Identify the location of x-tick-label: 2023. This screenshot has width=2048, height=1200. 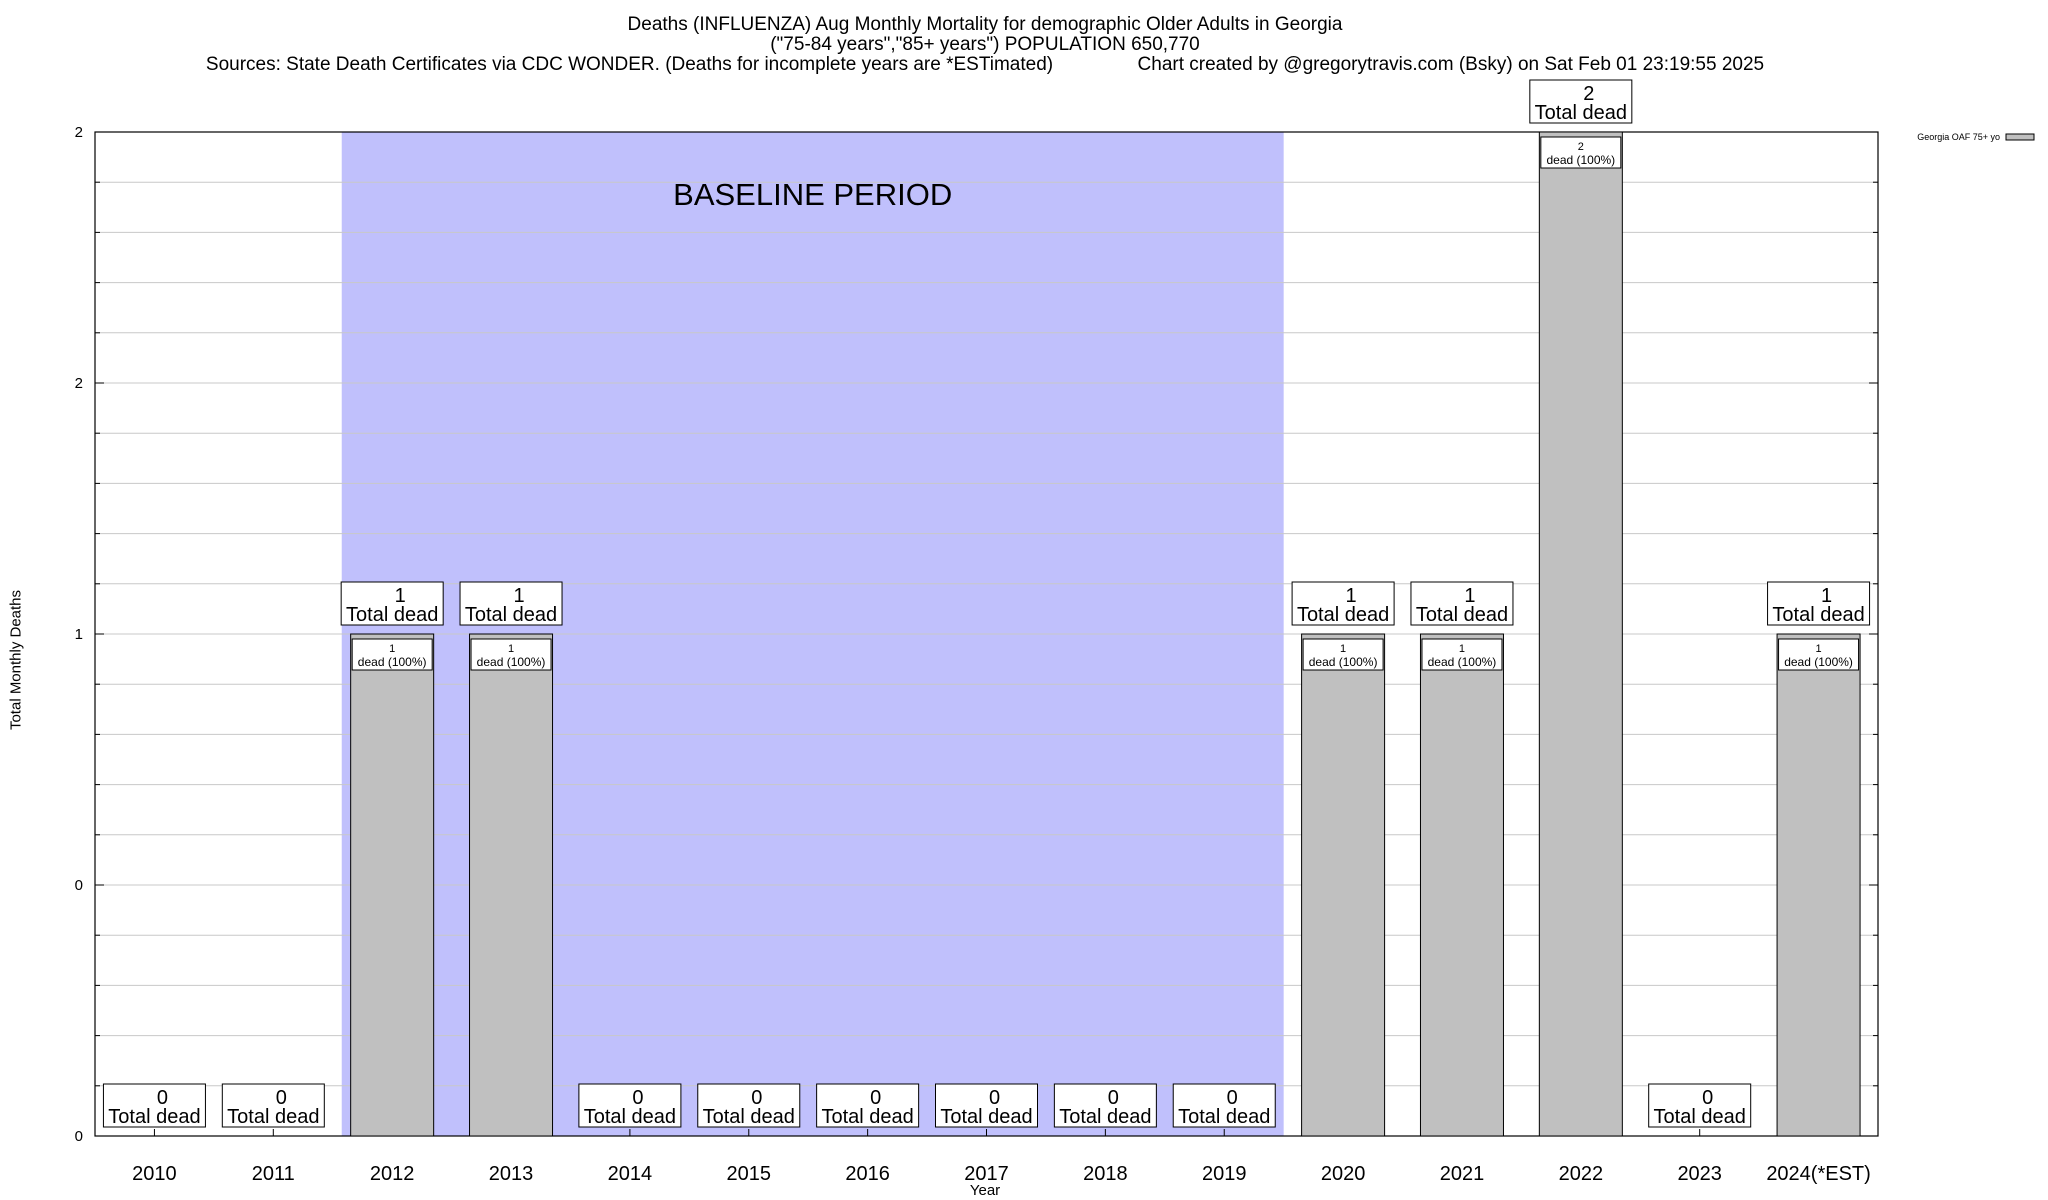
(1699, 1174).